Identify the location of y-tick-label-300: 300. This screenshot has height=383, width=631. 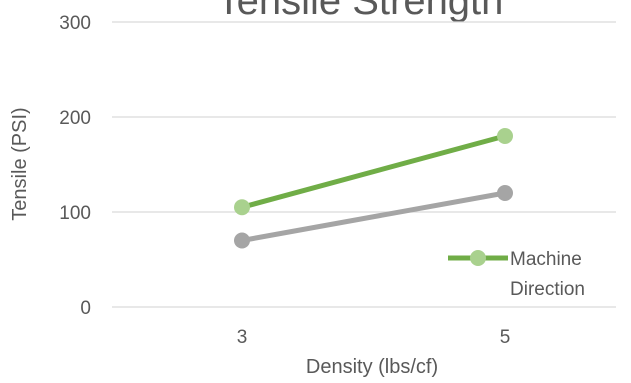
(75, 23).